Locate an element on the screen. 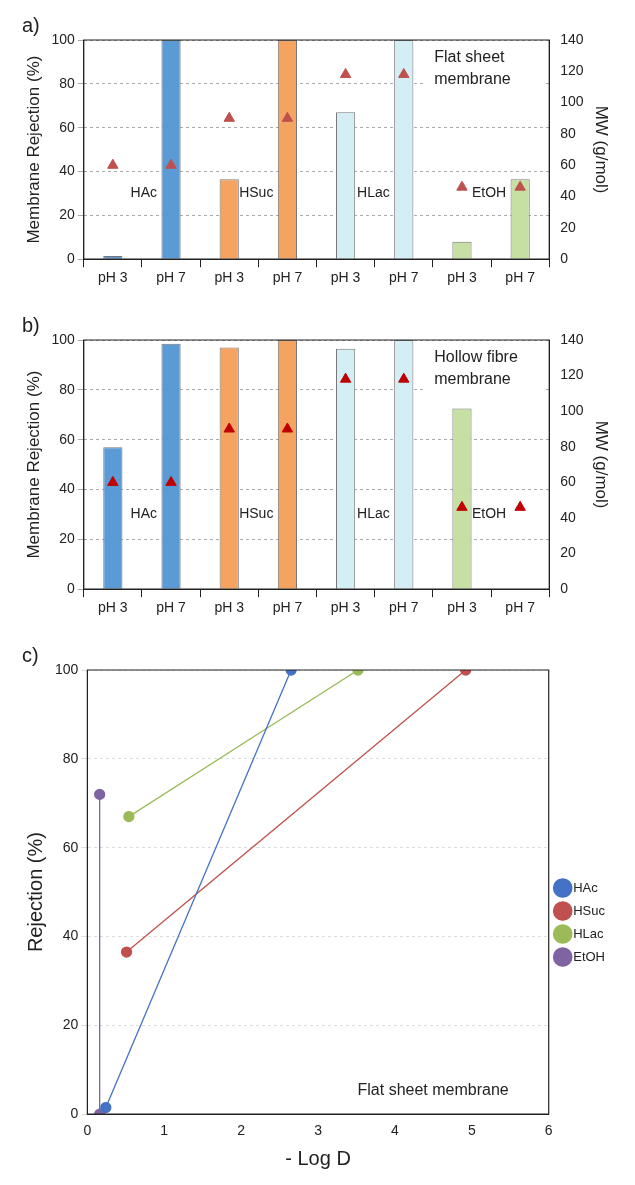  legend-label: EtOH is located at coordinates (589, 956).